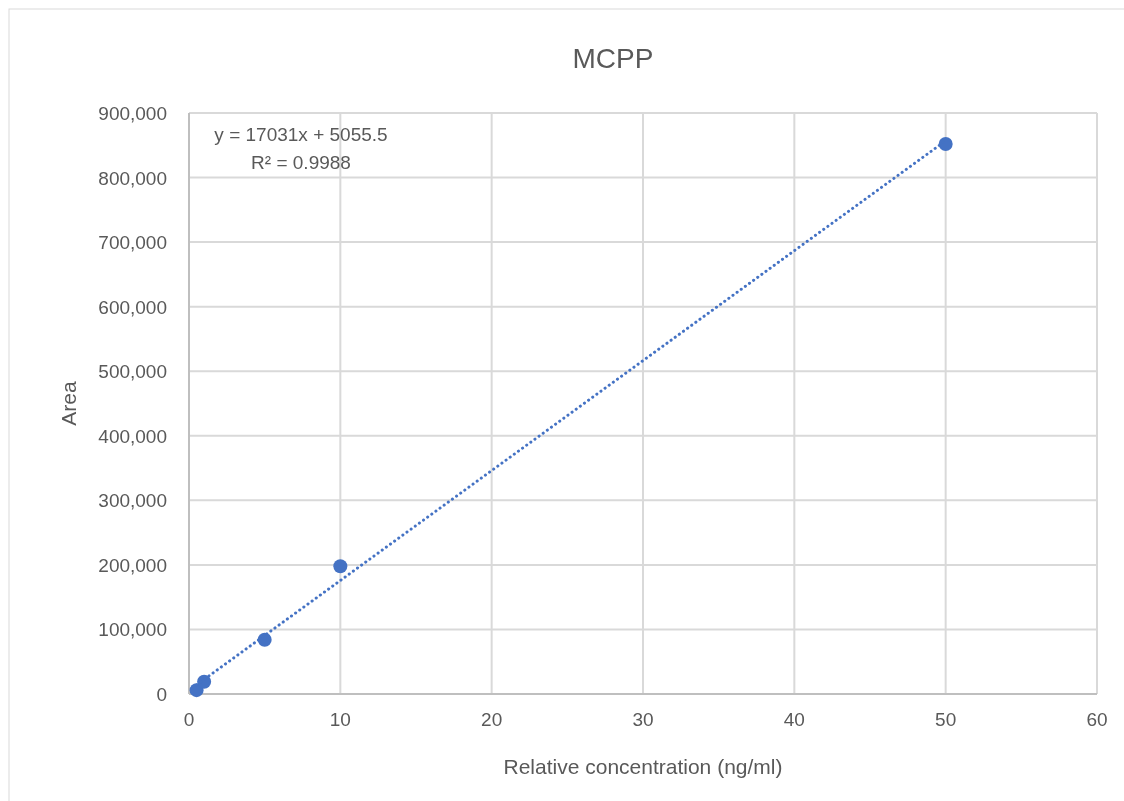 This screenshot has width=1124, height=801. What do you see at coordinates (132, 243) in the screenshot?
I see `y-tick-label: 700,000` at bounding box center [132, 243].